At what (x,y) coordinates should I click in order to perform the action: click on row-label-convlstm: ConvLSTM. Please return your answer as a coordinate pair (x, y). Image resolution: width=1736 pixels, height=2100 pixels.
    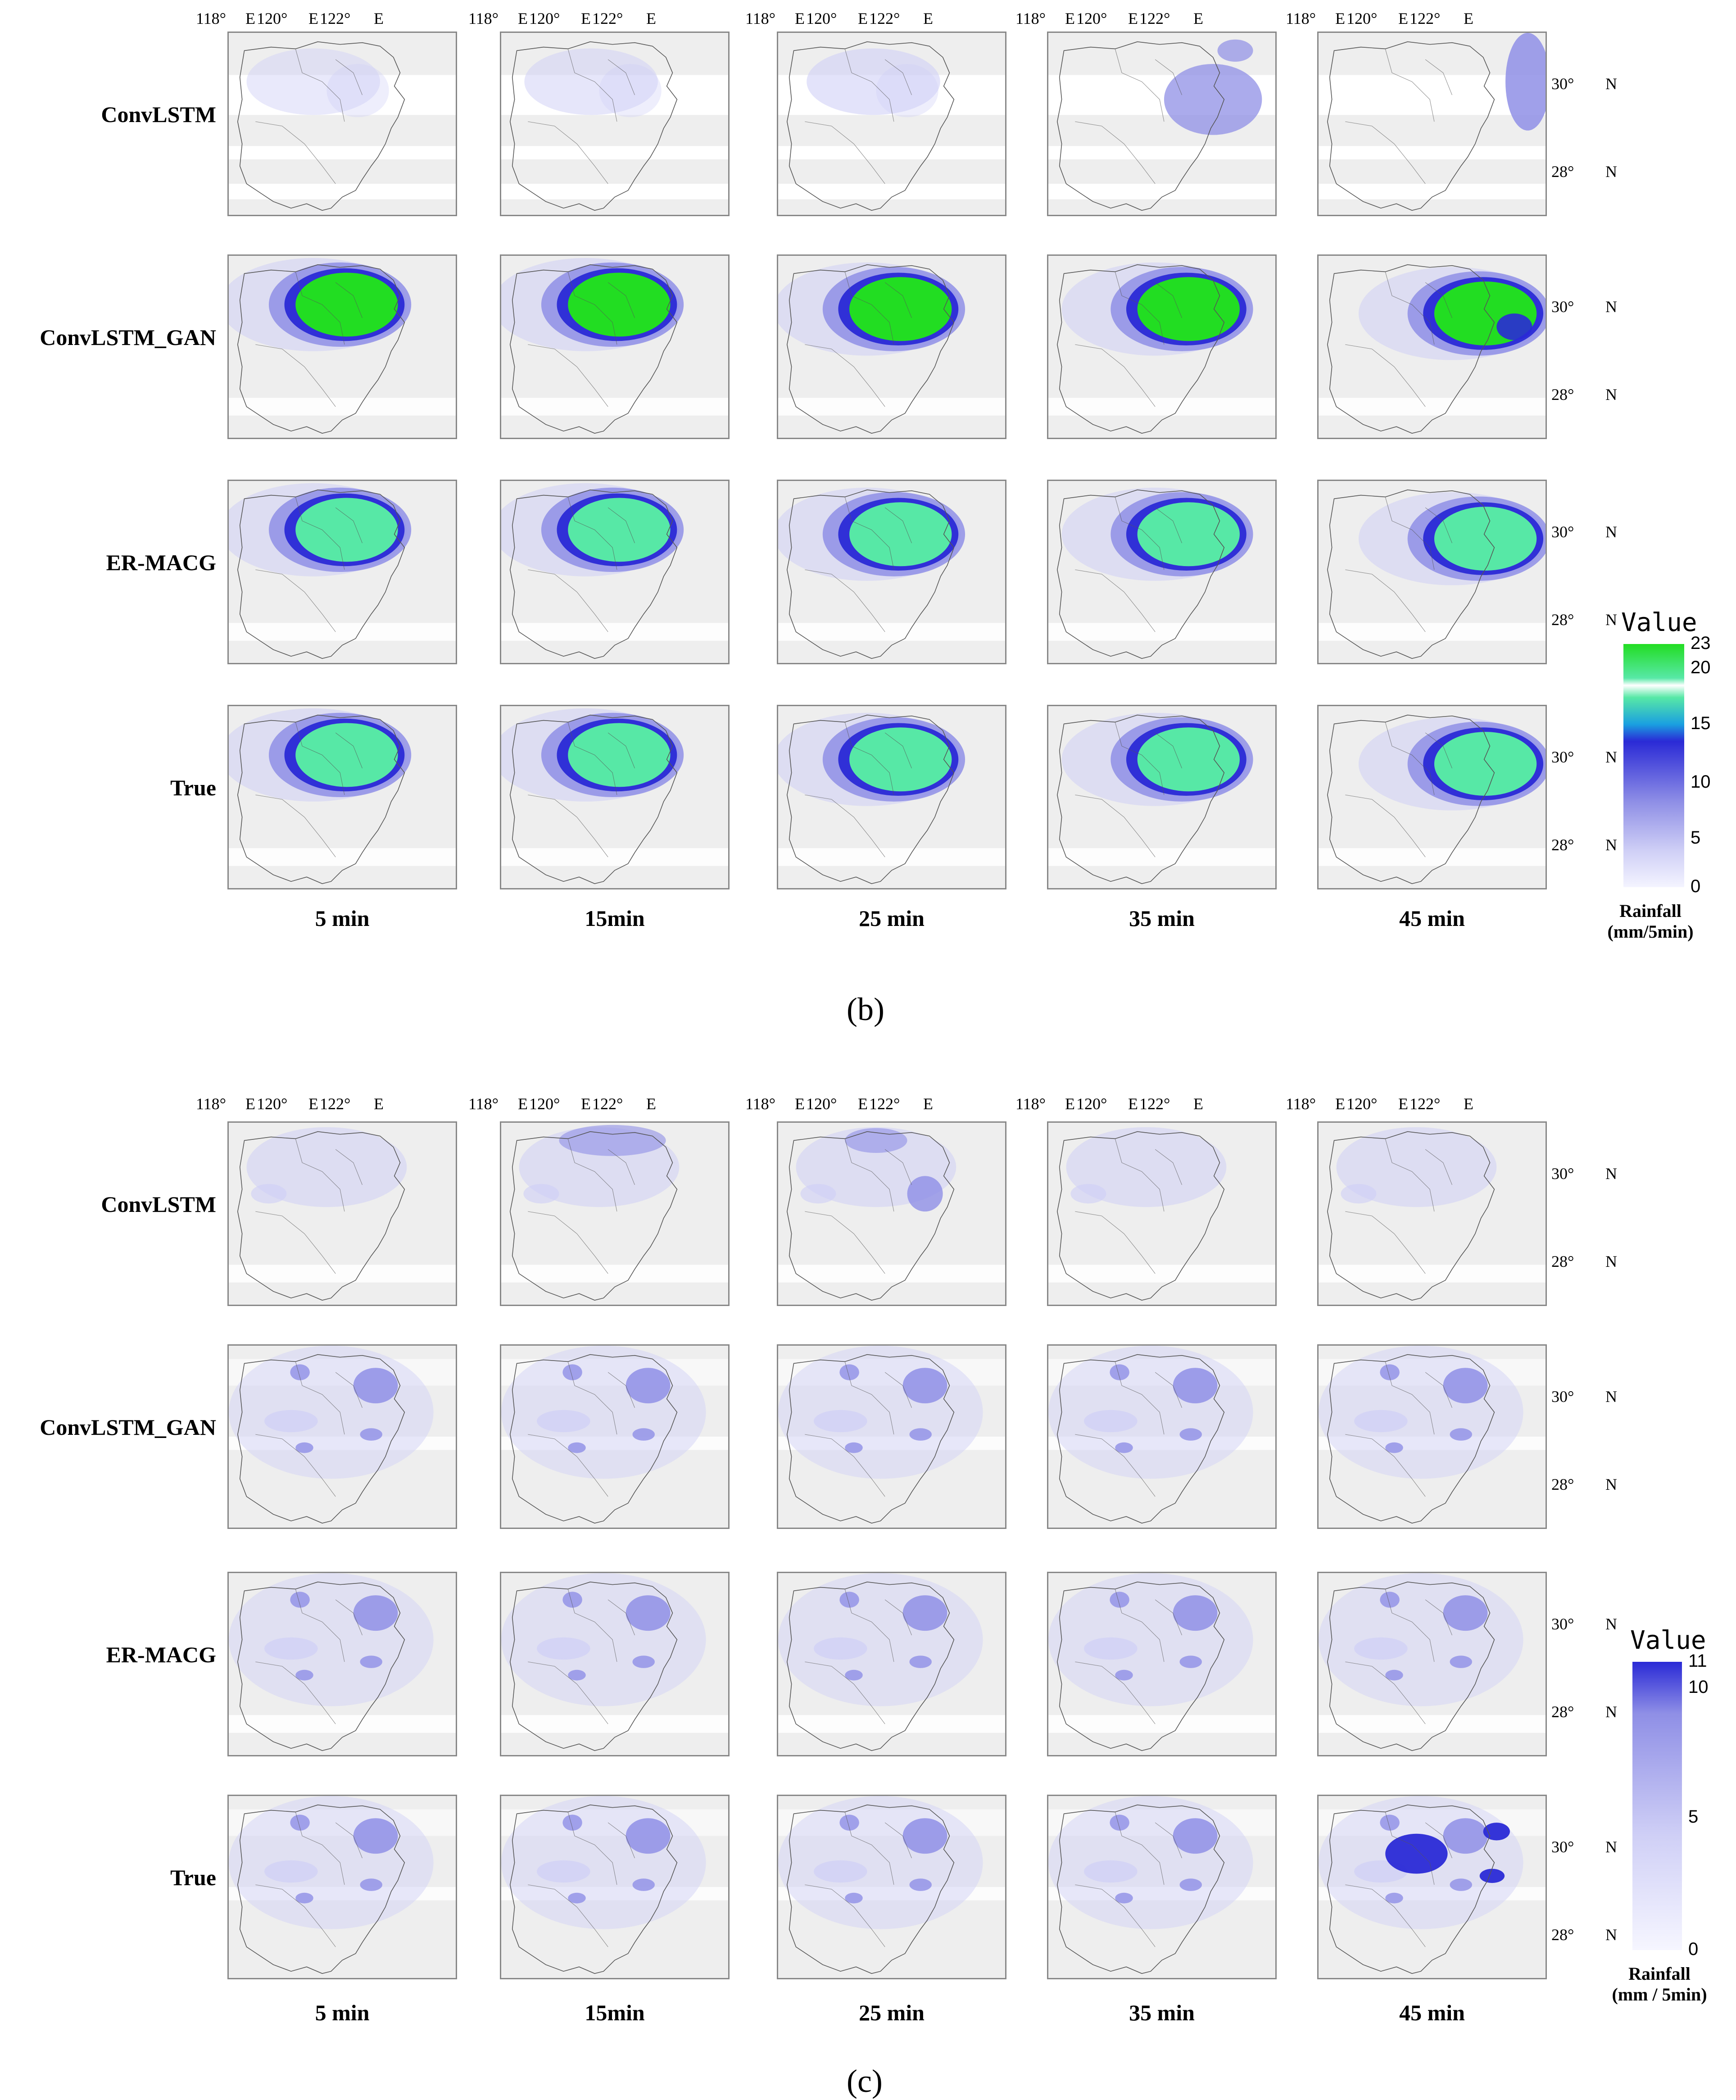
    Looking at the image, I should click on (158, 1204).